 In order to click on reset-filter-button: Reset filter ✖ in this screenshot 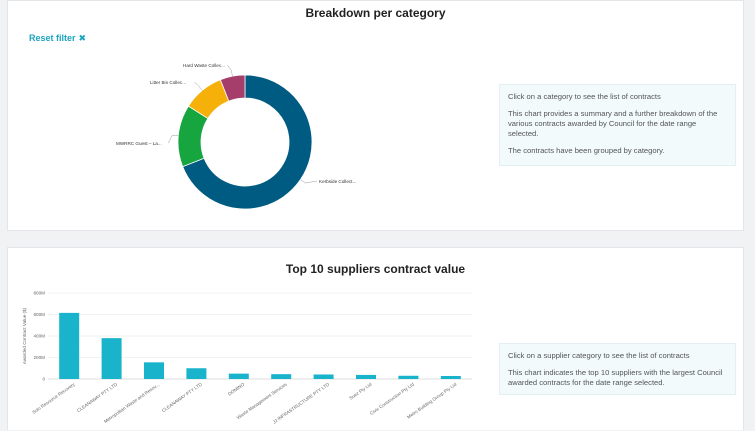, I will do `click(57, 38)`.